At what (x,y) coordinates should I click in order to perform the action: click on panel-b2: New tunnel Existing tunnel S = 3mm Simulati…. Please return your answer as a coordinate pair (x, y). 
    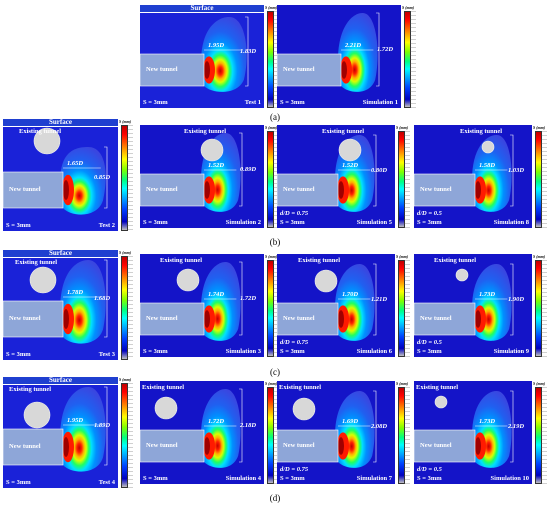
    Looking at the image, I should click on (202, 176).